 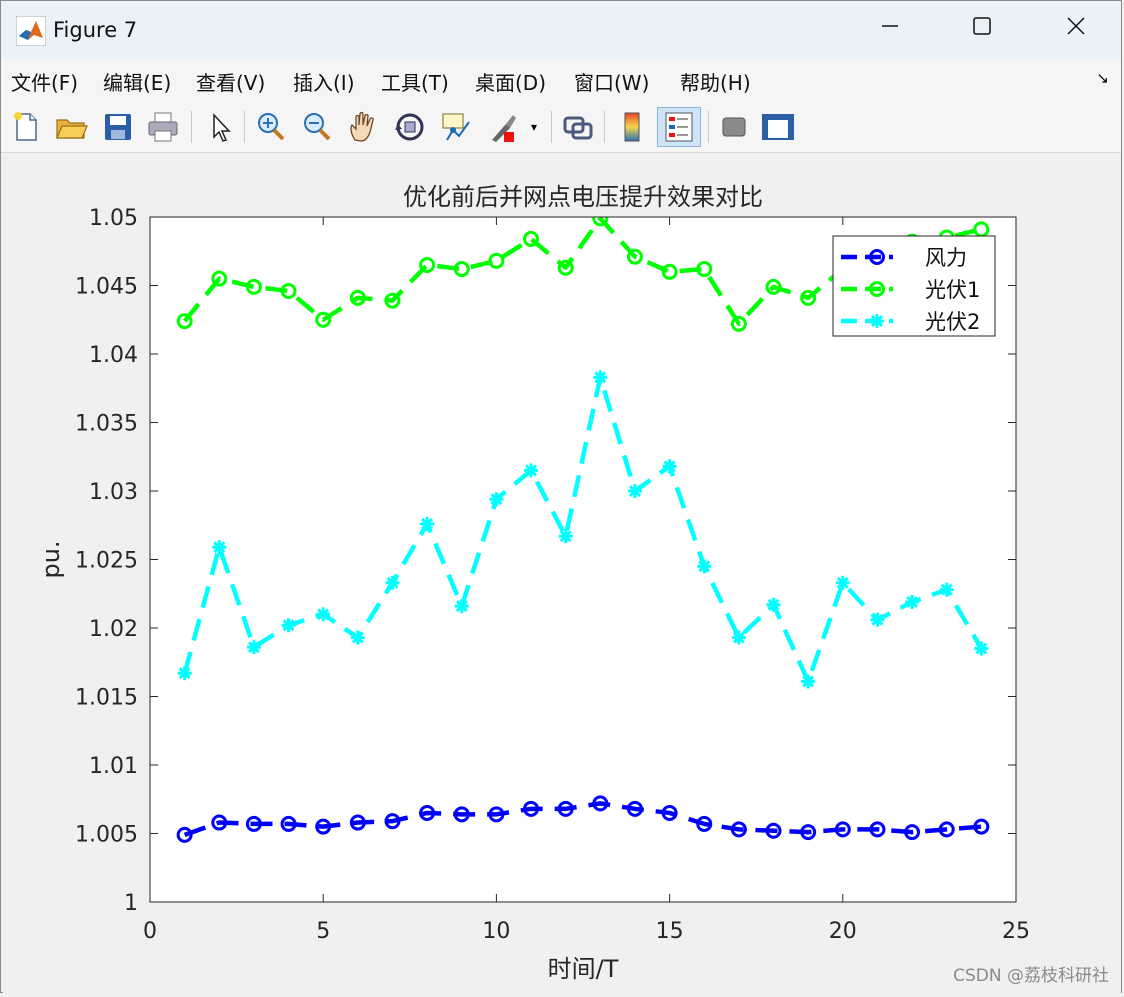 What do you see at coordinates (221, 127) in the screenshot?
I see `pointer-arrow-icon` at bounding box center [221, 127].